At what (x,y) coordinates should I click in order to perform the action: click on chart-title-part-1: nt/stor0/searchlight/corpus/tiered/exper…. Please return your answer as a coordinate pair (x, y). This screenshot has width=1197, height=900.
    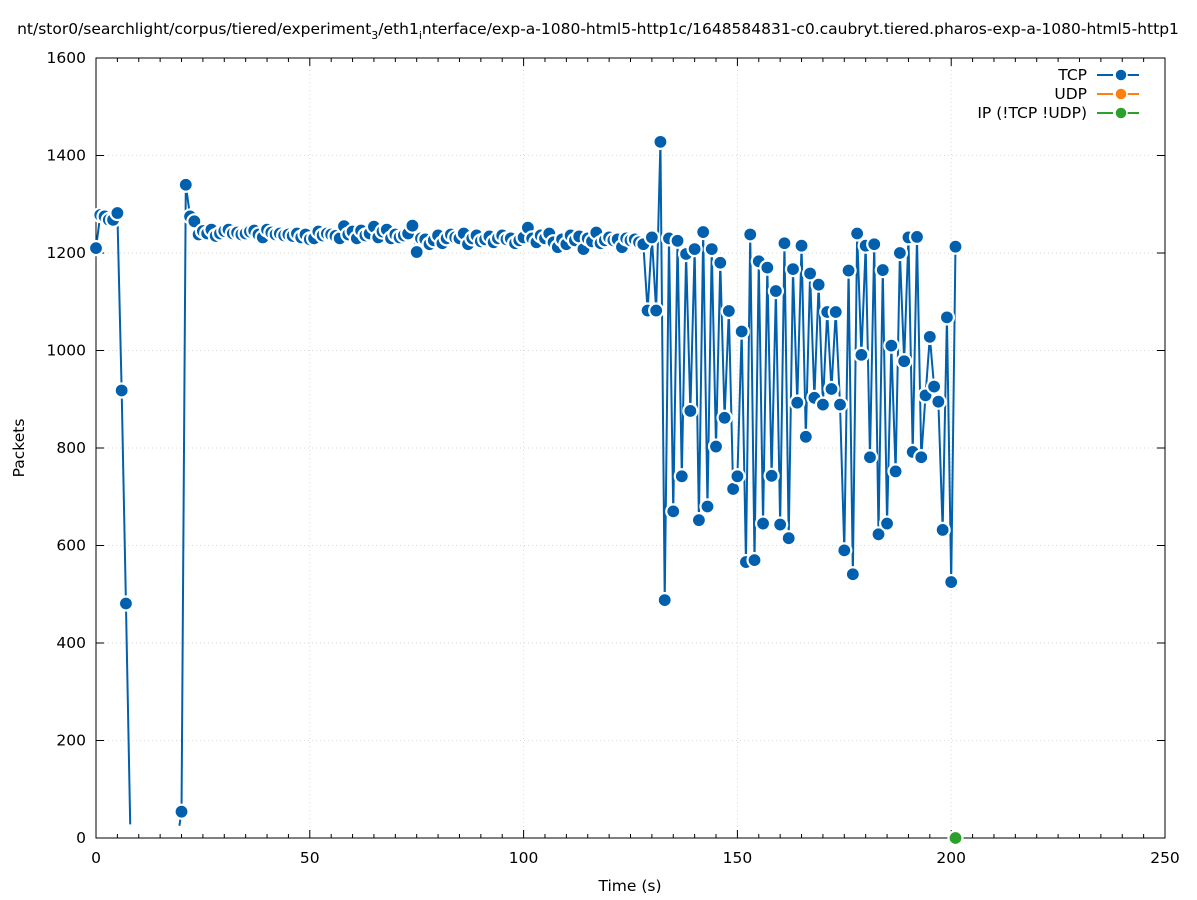
    Looking at the image, I should click on (194, 29).